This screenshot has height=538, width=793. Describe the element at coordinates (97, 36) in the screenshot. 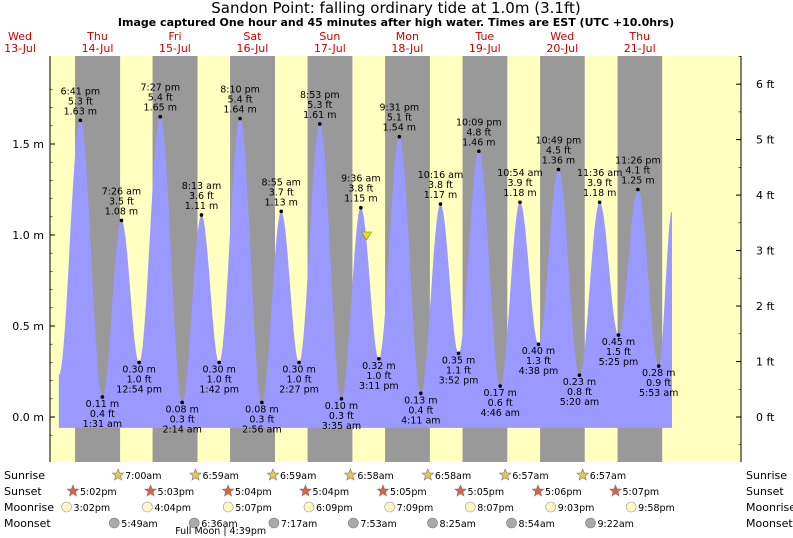

I see `day-name: Thu` at that location.